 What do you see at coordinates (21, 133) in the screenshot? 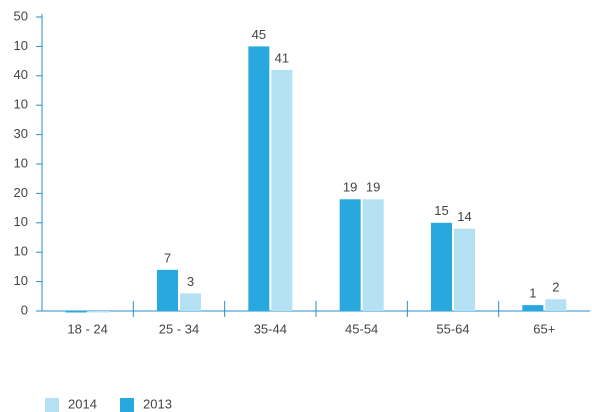
I see `y-tick-label: 30` at bounding box center [21, 133].